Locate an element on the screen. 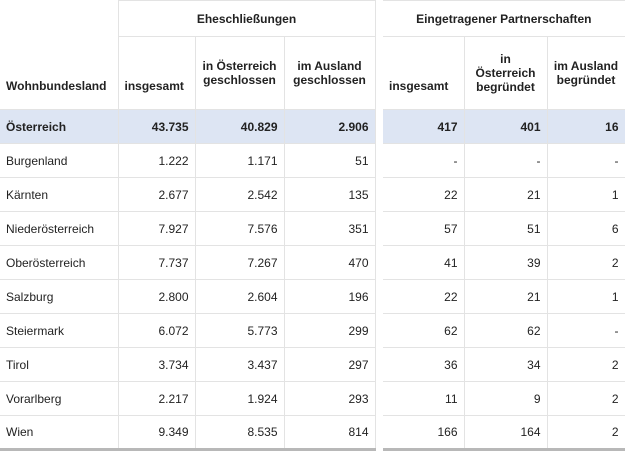  table-row: Salzburg 2.800 2.604 196 22 21 1 is located at coordinates (312, 296).